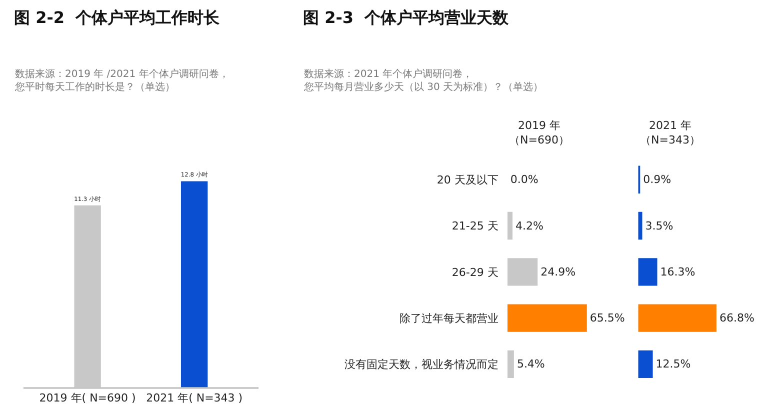 The width and height of the screenshot is (783, 412). Describe the element at coordinates (406, 17) in the screenshot. I see `chart-title: 图 2-3 个体户平均营业天数` at that location.